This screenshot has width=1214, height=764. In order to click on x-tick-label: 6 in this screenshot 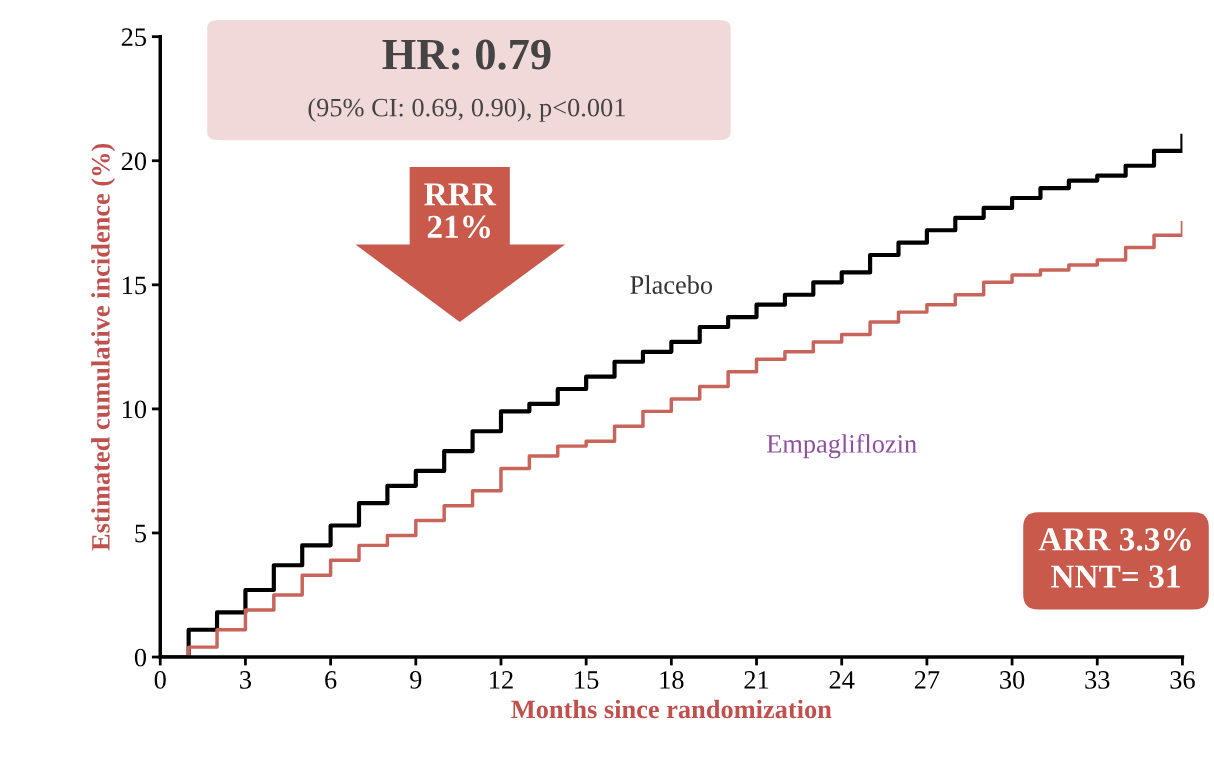, I will do `click(331, 680)`.